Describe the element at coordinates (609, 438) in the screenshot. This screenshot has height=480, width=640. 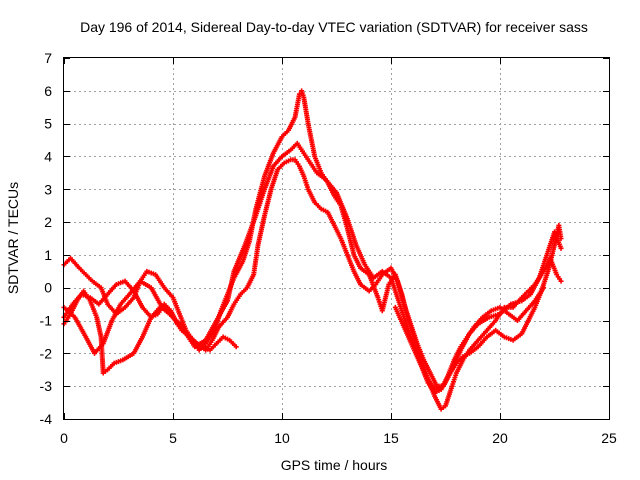
I see `x-tick-label: 25` at that location.